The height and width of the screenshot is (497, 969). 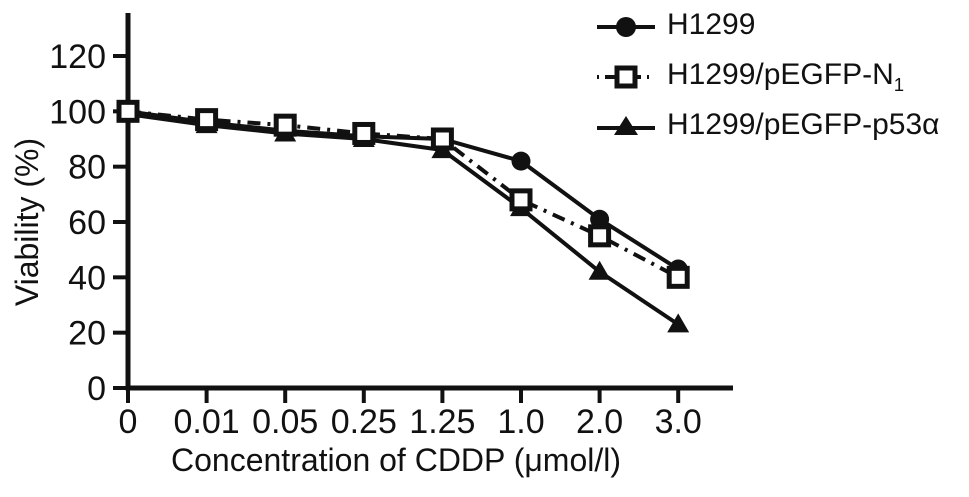 What do you see at coordinates (626, 77) in the screenshot?
I see `open-square-marker-icon` at bounding box center [626, 77].